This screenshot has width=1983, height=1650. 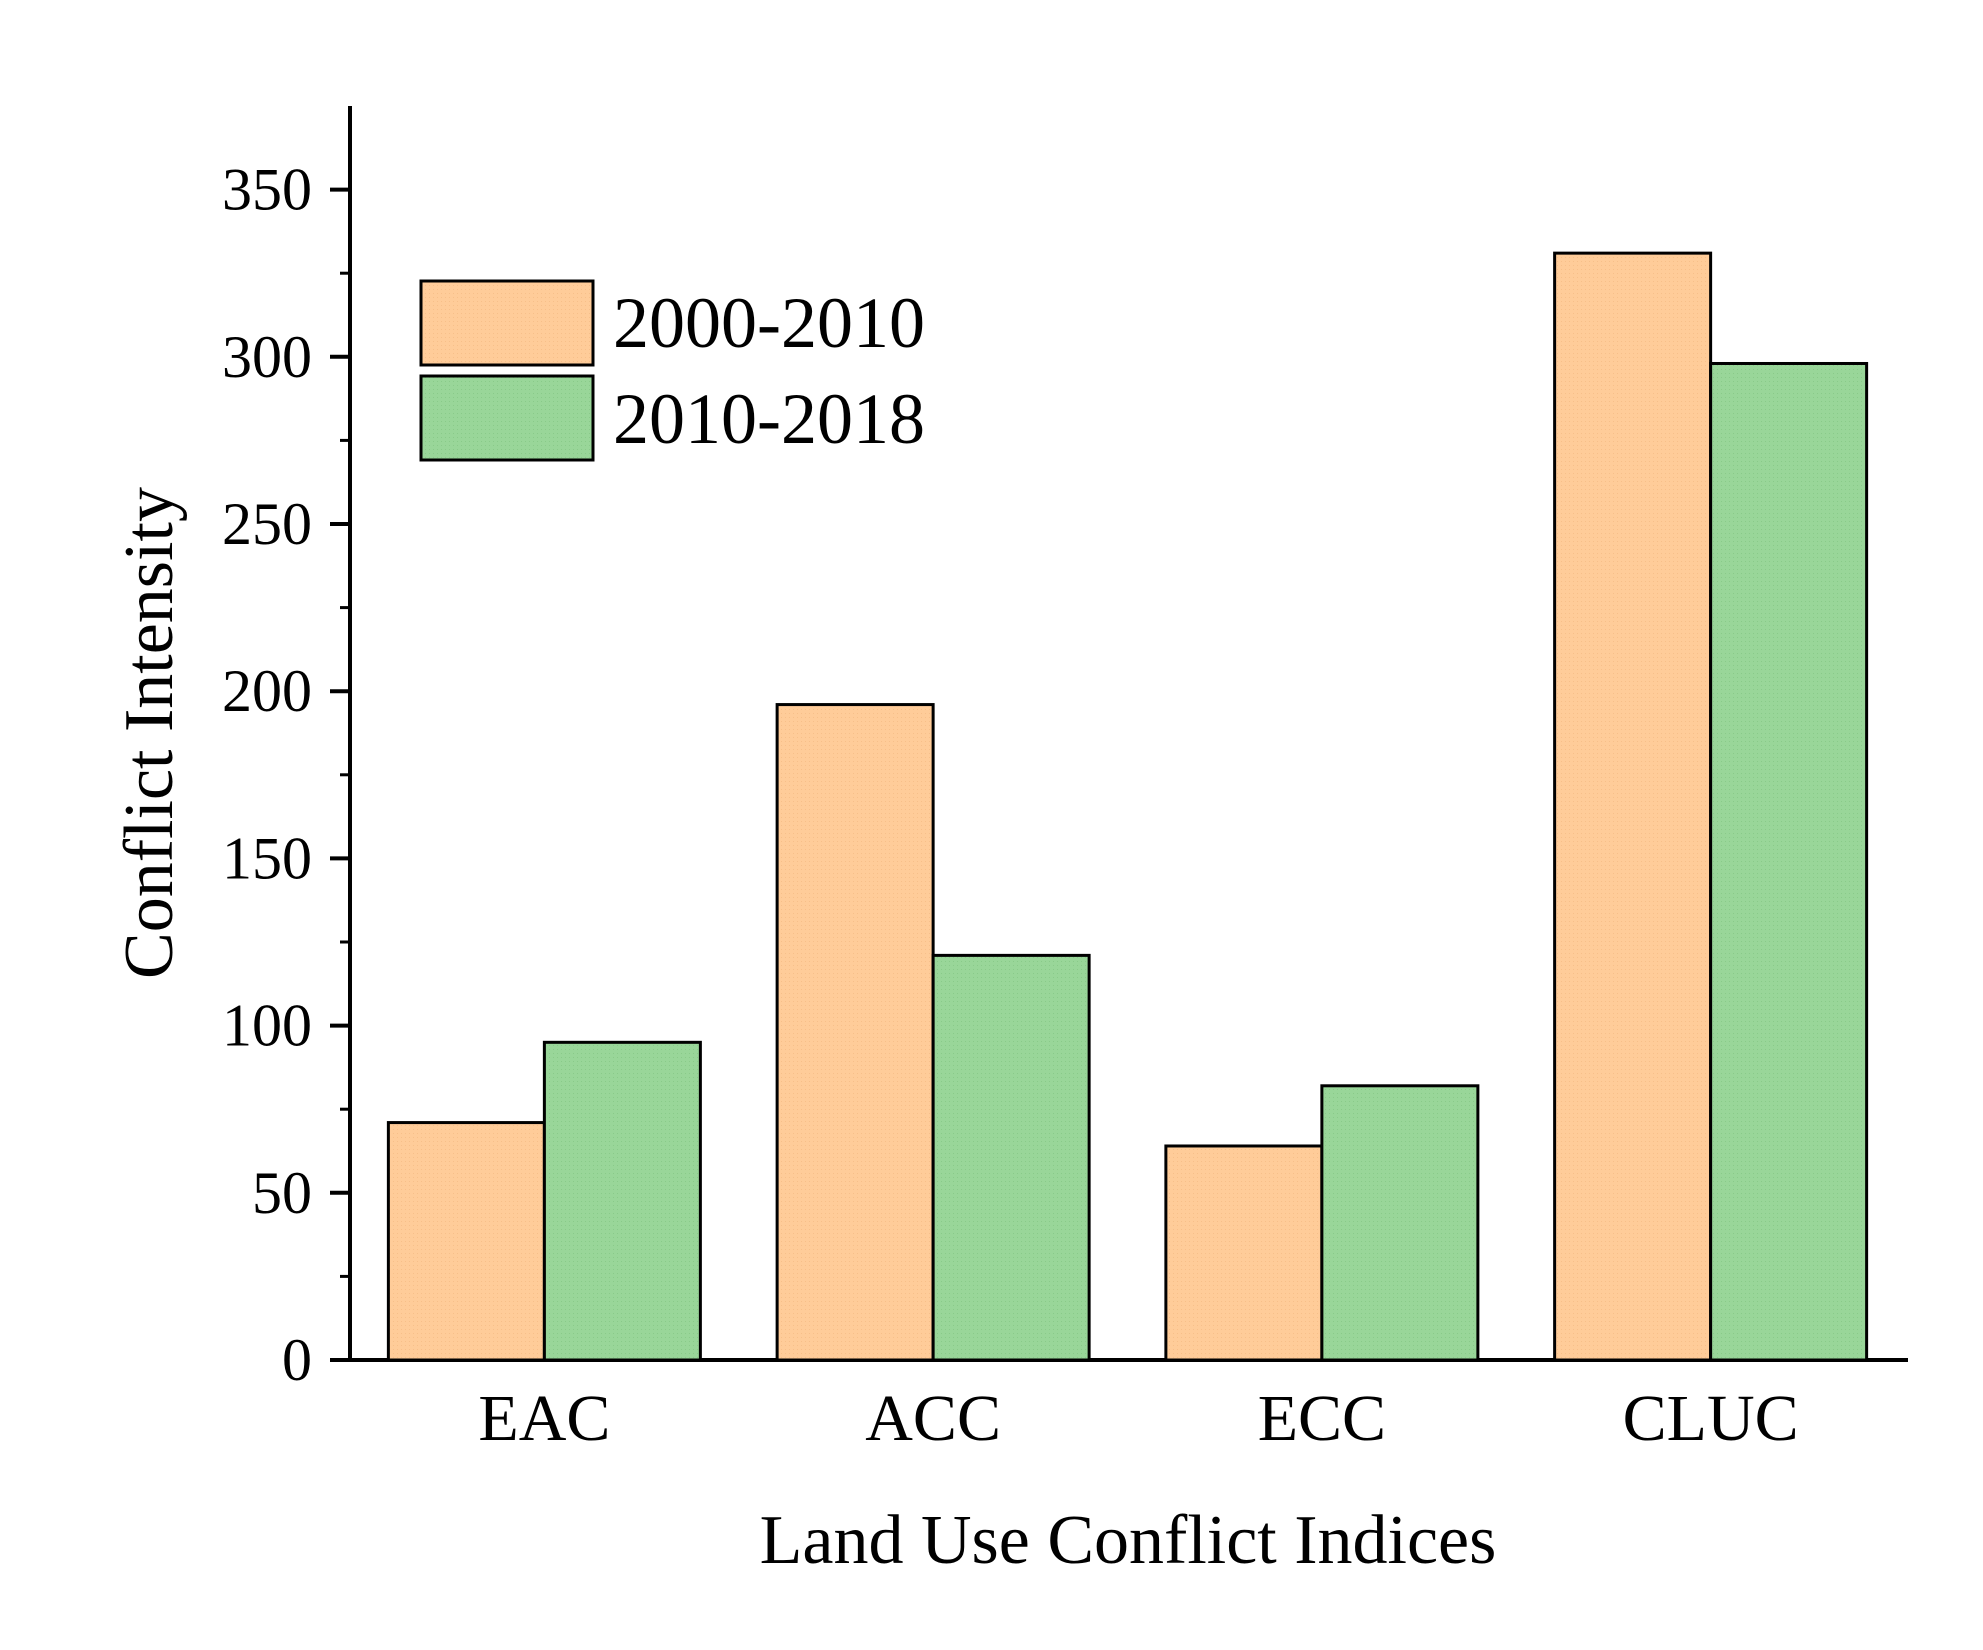 What do you see at coordinates (1633, 806) in the screenshot?
I see `bar-cluc-2000-2010` at bounding box center [1633, 806].